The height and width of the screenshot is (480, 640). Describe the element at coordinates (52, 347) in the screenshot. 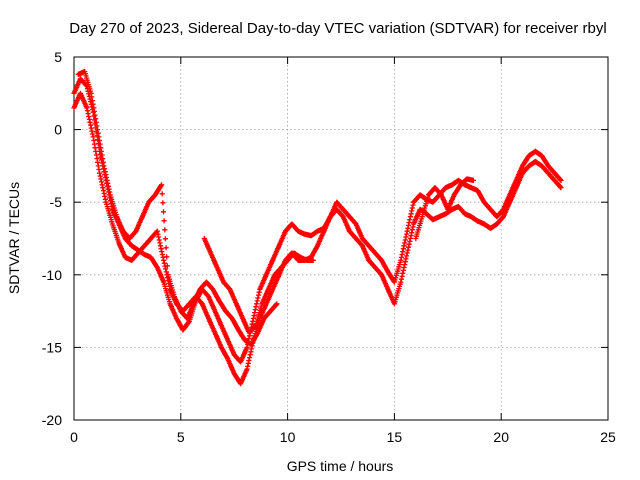

I see `y-tick-label: -15` at that location.